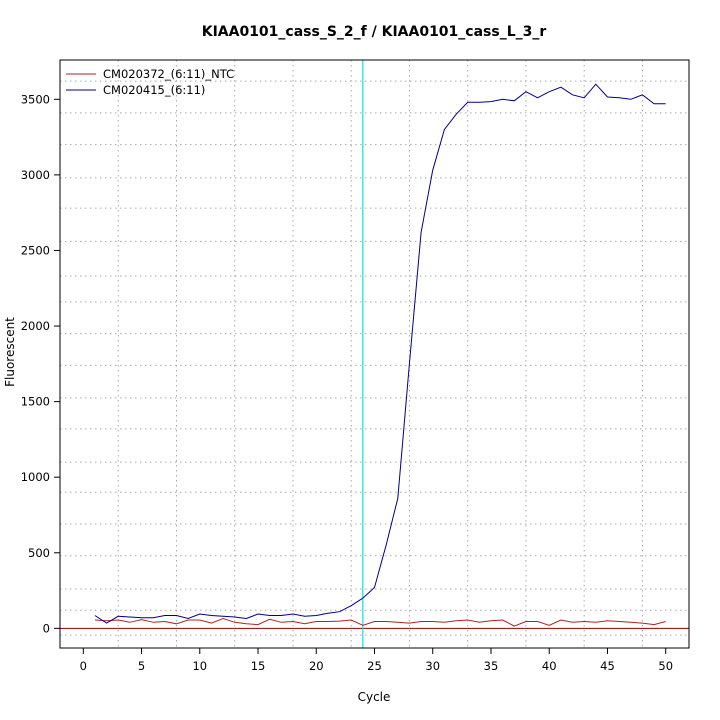 The width and height of the screenshot is (720, 720). Describe the element at coordinates (491, 666) in the screenshot. I see `x-tick-label: 35` at that location.